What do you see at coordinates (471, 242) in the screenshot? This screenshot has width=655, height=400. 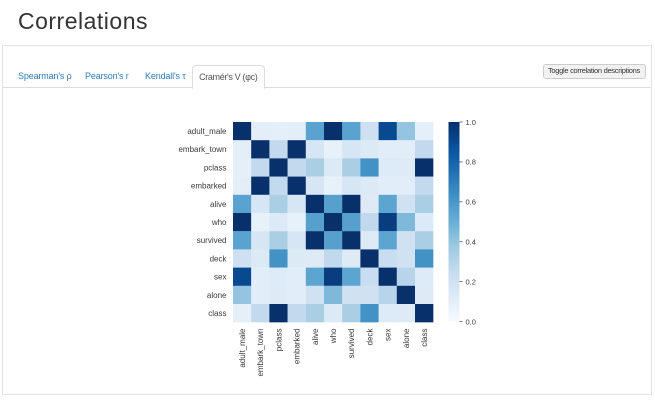 I see `svg-text: 0.4` at bounding box center [471, 242].